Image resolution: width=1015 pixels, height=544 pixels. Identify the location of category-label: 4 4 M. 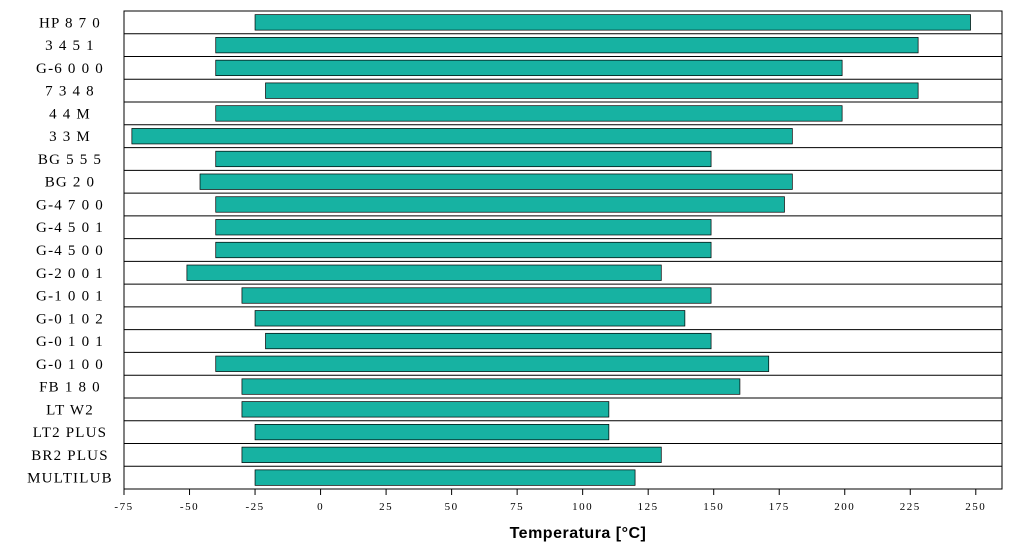
(70, 114).